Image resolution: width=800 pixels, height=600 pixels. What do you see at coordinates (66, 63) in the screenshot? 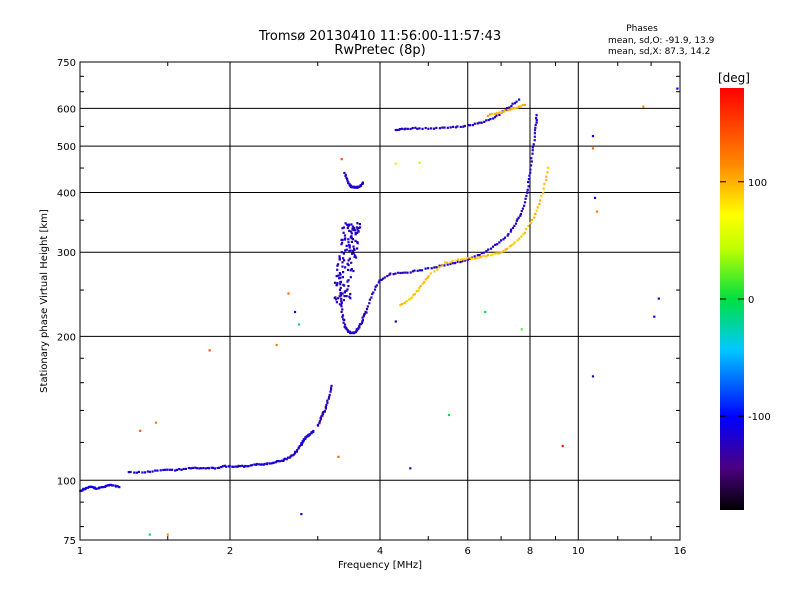
I see `y-tick-label: 750` at bounding box center [66, 63].